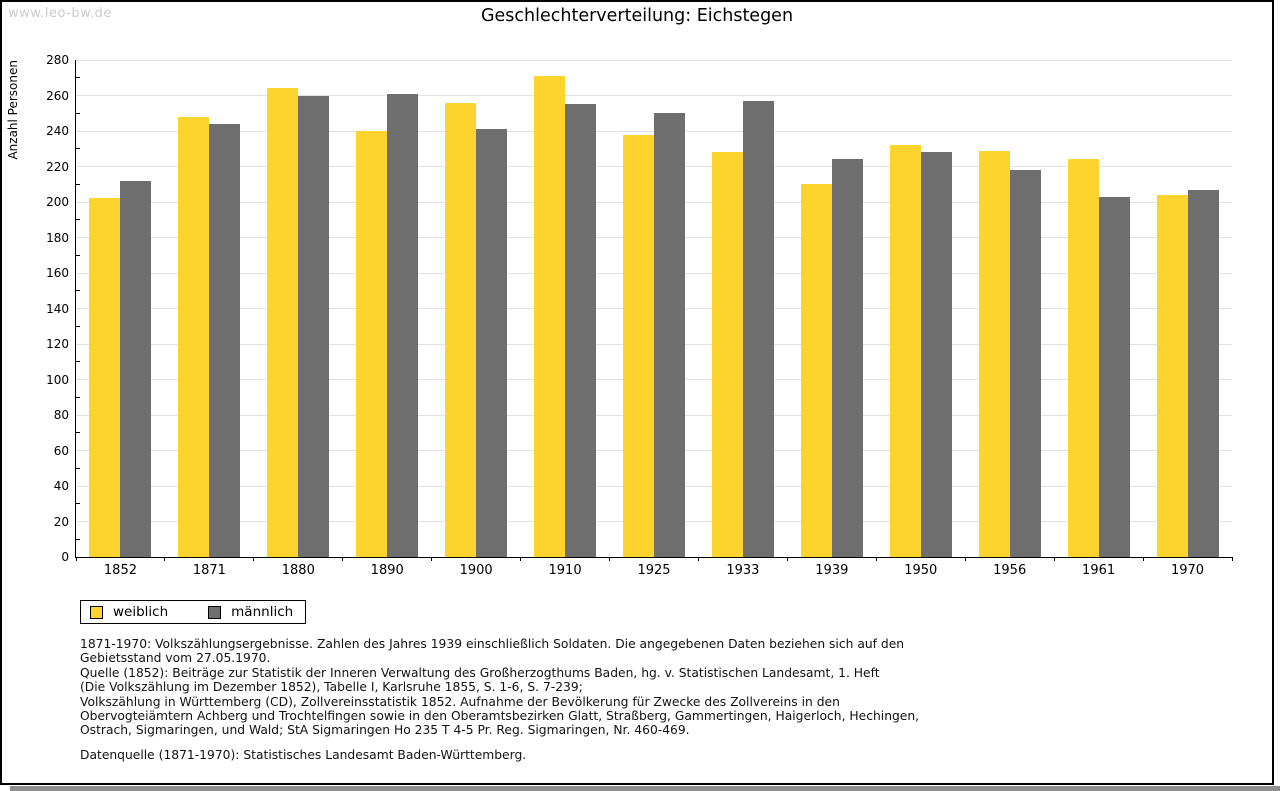 The width and height of the screenshot is (1280, 791). What do you see at coordinates (136, 368) in the screenshot?
I see `bar-männlich-1852` at bounding box center [136, 368].